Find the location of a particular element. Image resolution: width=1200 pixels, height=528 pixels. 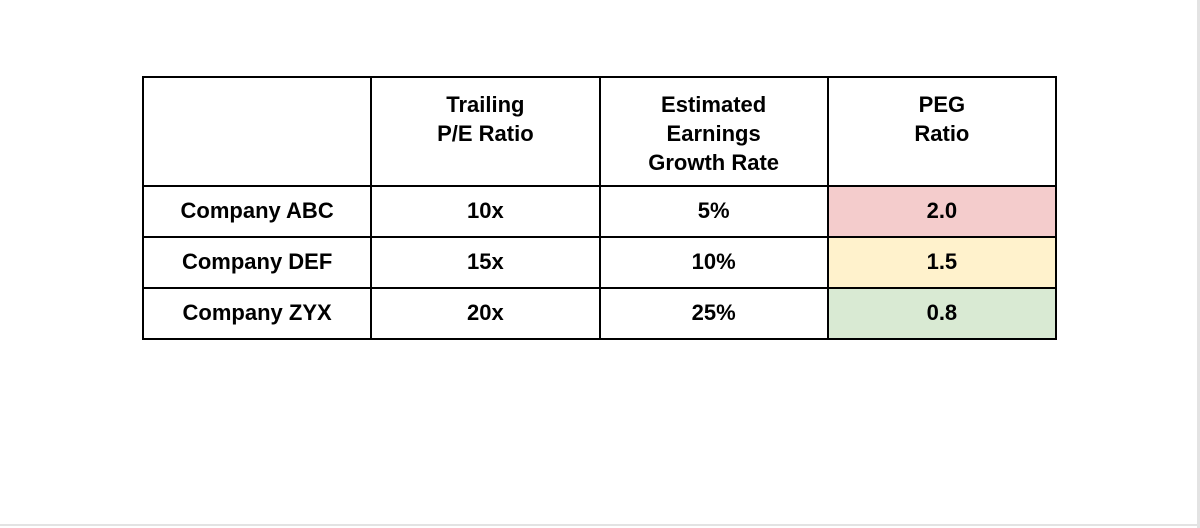

trailing-pe-cell: 15x is located at coordinates (485, 262).